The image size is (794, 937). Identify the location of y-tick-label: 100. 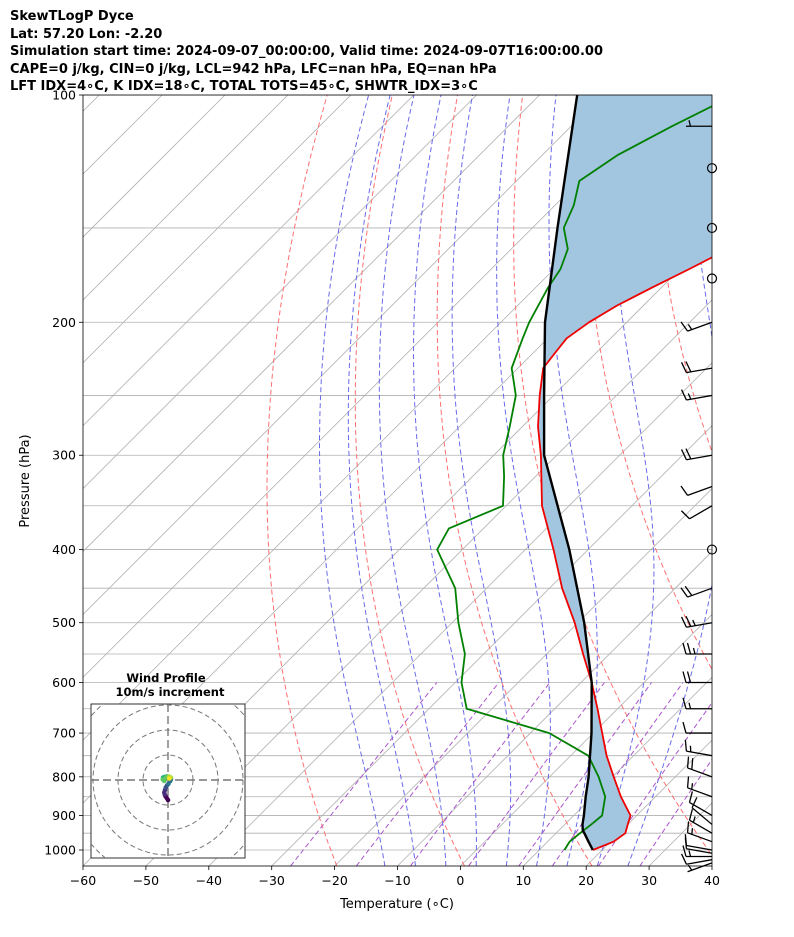
(64, 95).